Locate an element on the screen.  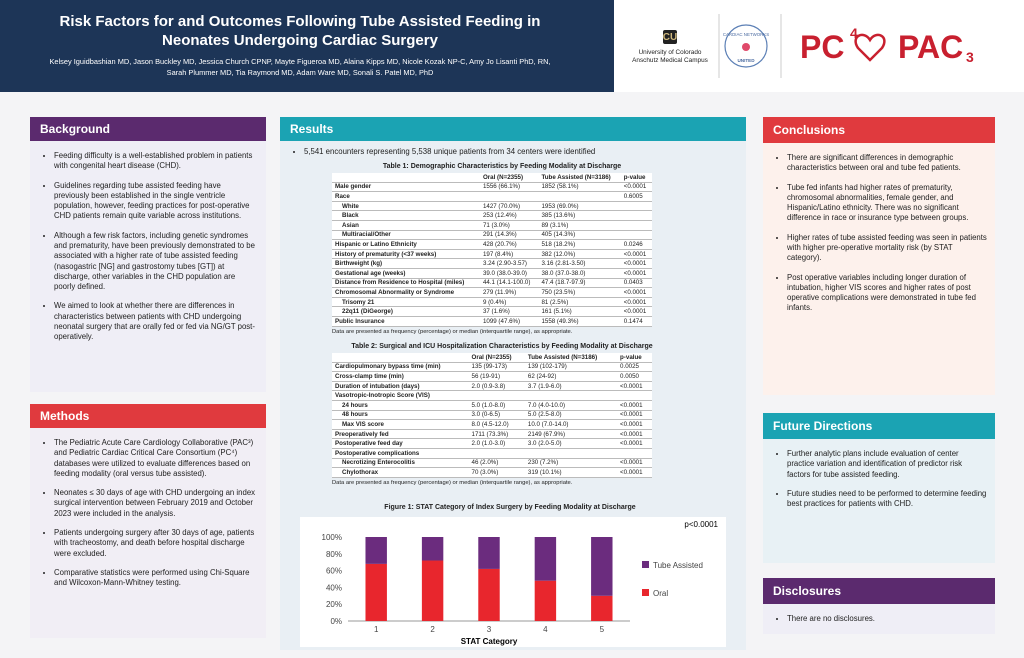
x-tick-label: 4 is located at coordinates (545, 629).